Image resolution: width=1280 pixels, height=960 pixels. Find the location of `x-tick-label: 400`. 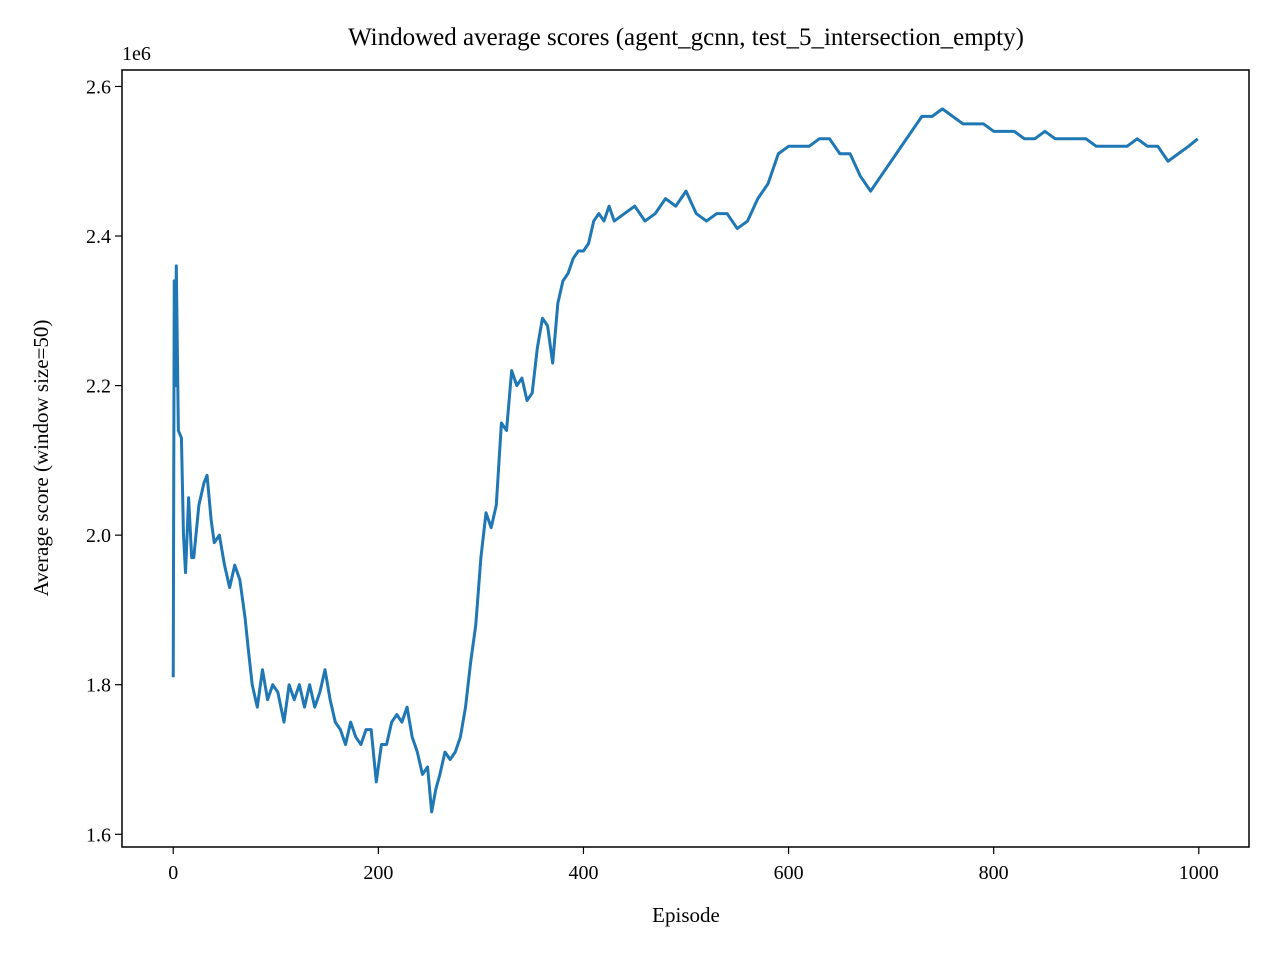

x-tick-label: 400 is located at coordinates (583, 873).